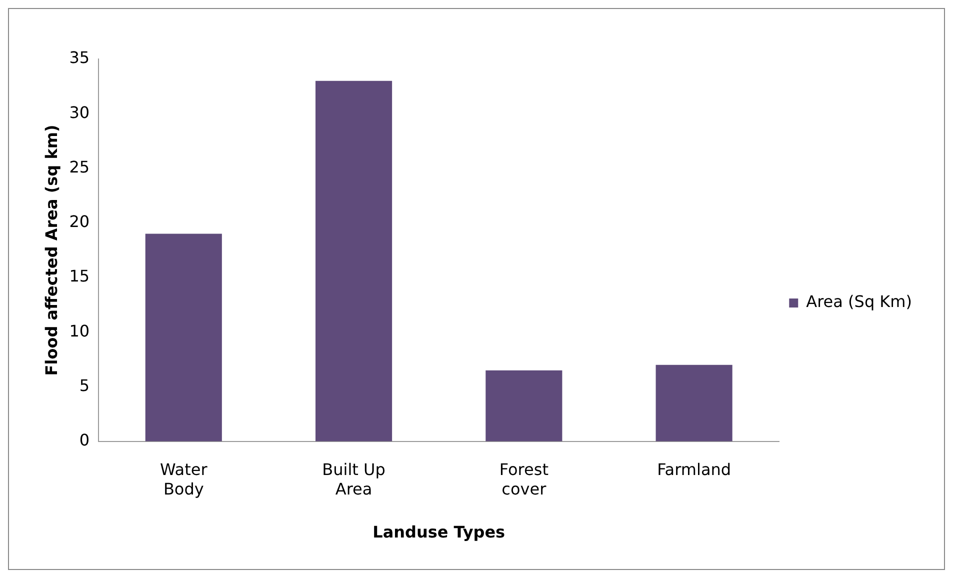 This screenshot has width=955, height=580. Describe the element at coordinates (51, 250) in the screenshot. I see `y-axis-title: Flood affected Area (sq km)` at that location.